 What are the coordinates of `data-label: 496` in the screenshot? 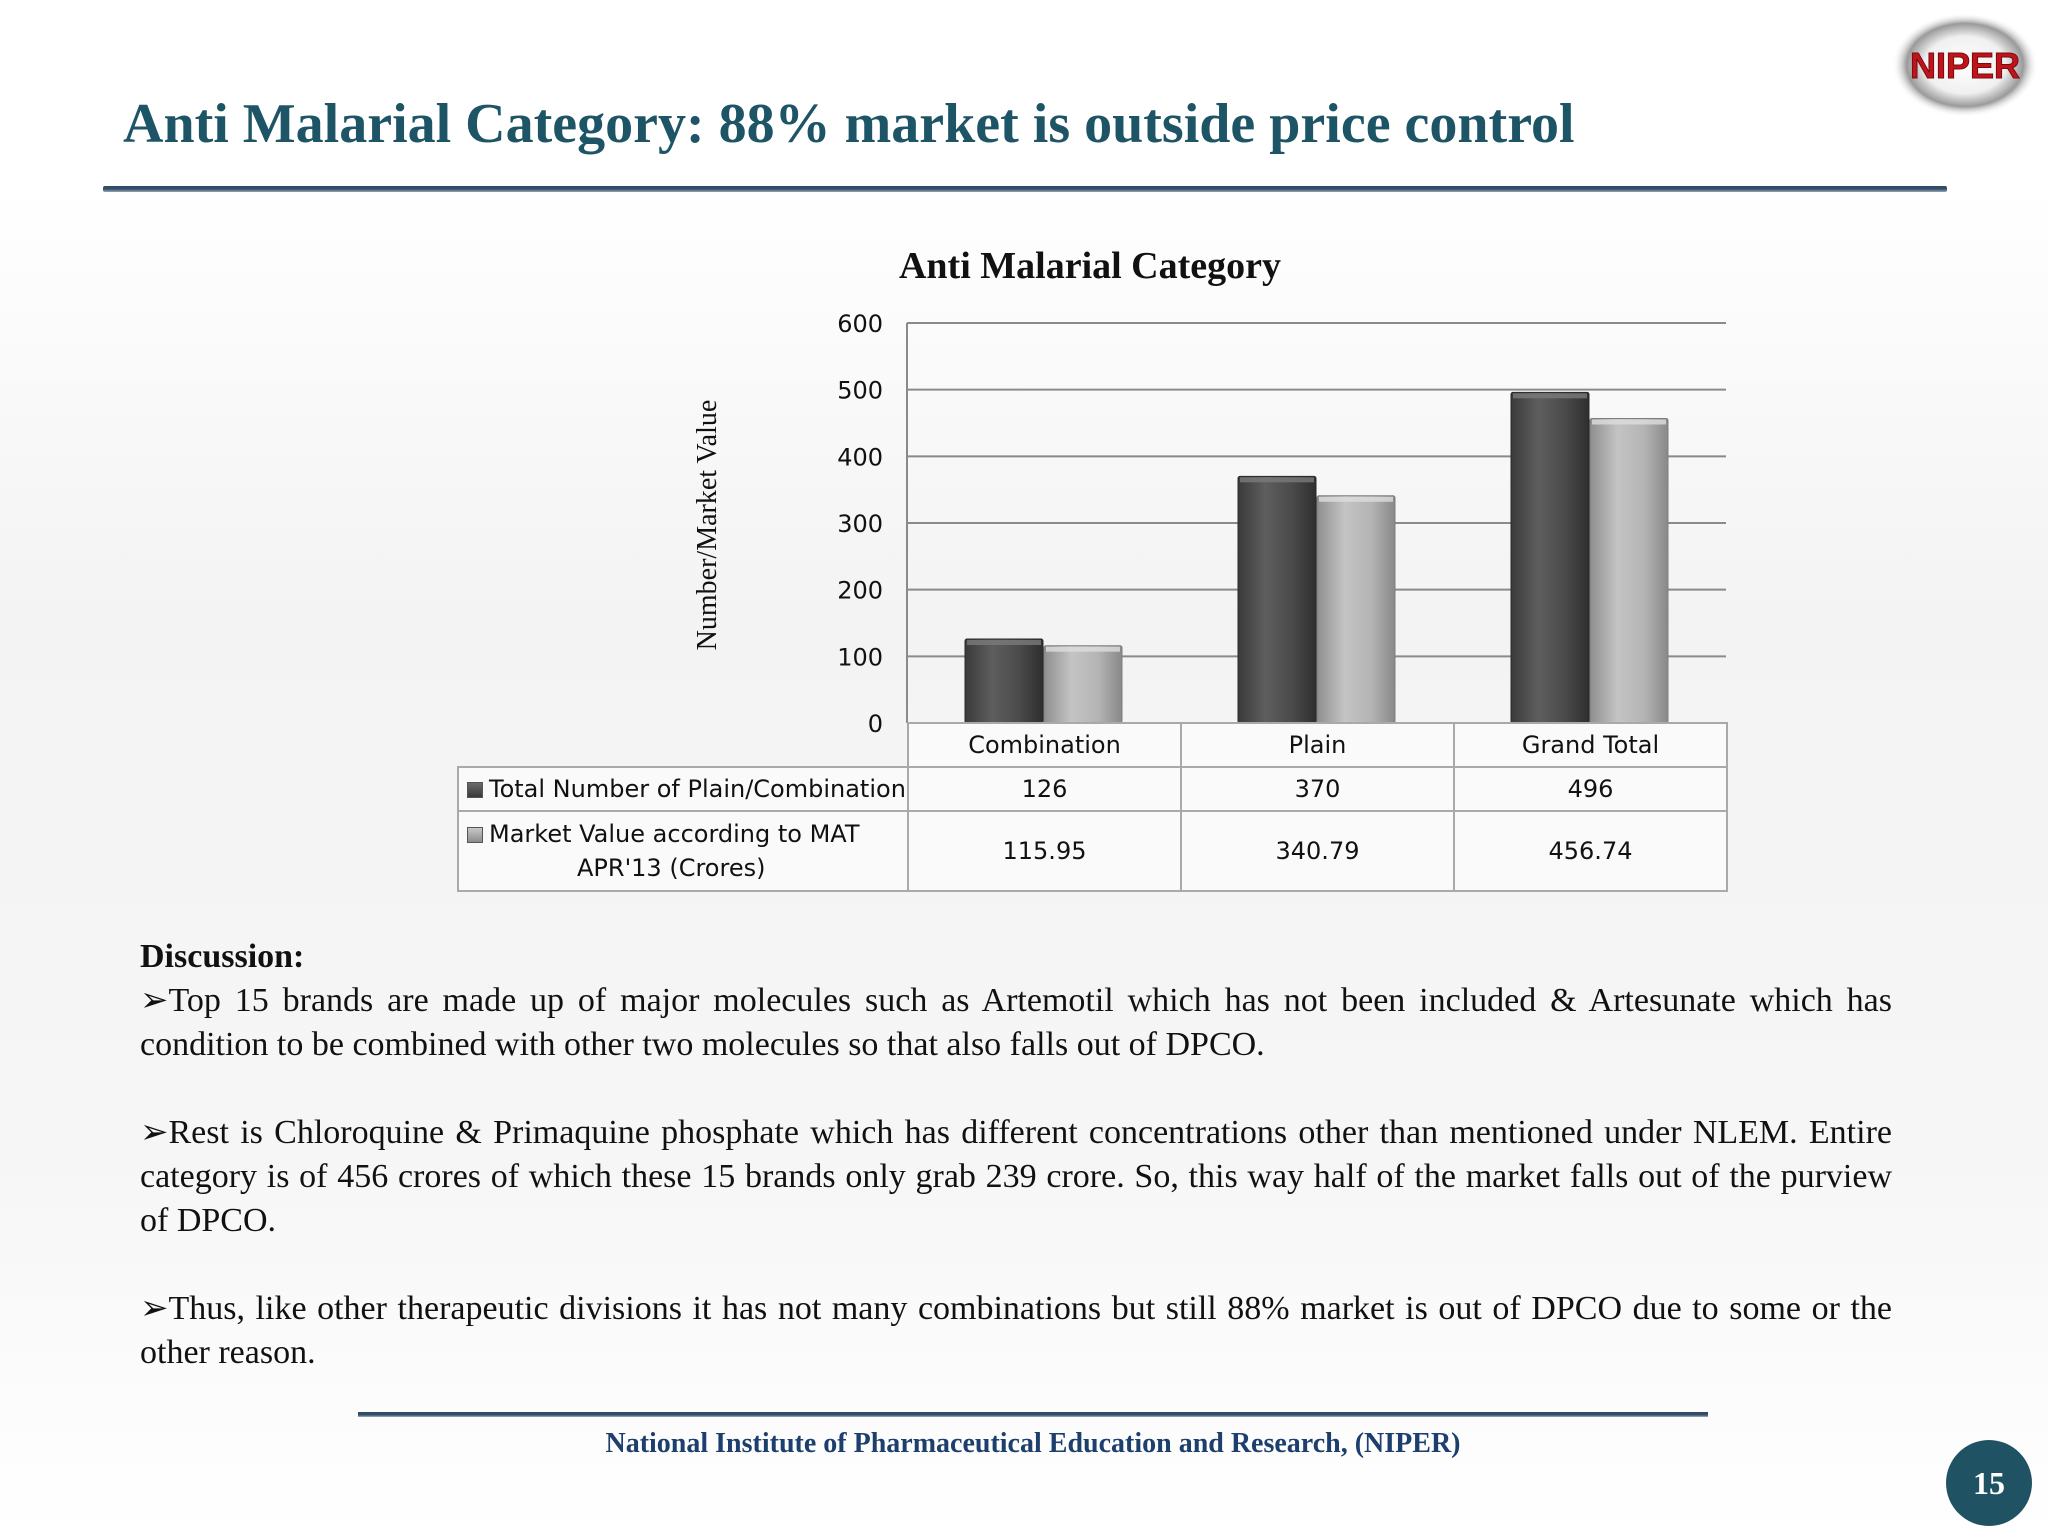 It's located at (1590, 789).